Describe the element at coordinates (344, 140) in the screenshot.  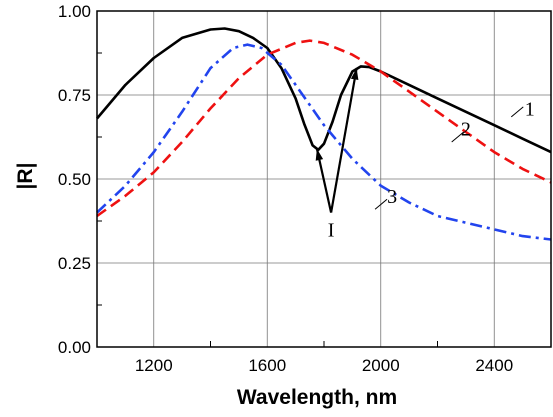
I see `annotation-arrow` at that location.